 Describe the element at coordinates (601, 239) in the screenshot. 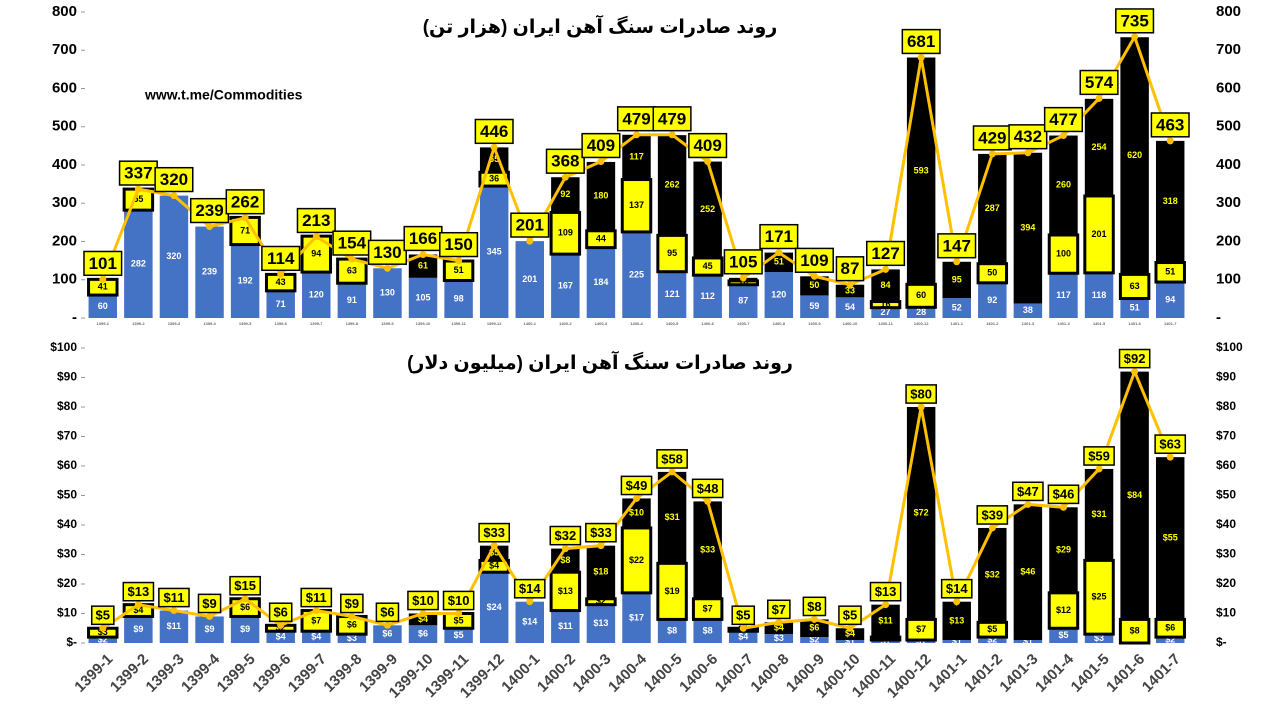

I see `segment-label: 44` at that location.